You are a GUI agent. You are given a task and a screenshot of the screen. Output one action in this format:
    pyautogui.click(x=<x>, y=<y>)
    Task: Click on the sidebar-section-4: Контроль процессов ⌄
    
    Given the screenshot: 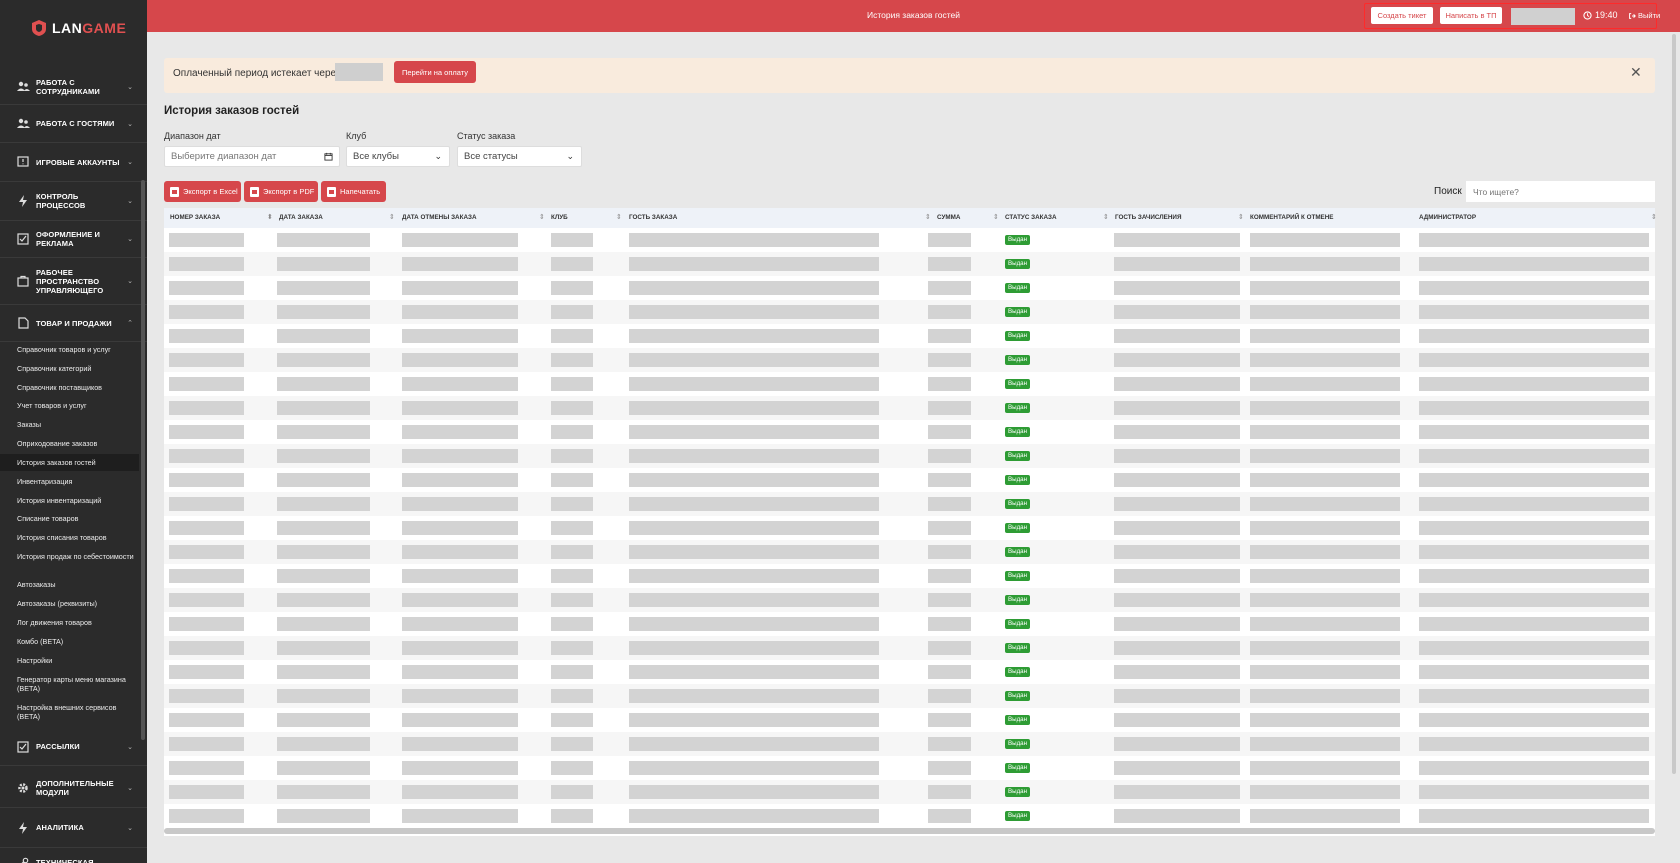 What is the action you would take?
    pyautogui.click(x=73, y=201)
    